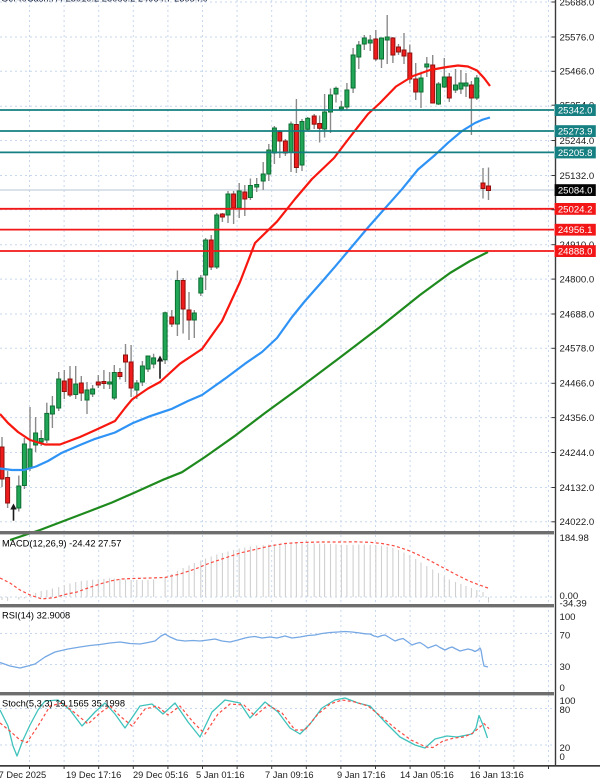 Image resolution: width=600 pixels, height=781 pixels. I want to click on svg-text: 24578.0, so click(577, 349).